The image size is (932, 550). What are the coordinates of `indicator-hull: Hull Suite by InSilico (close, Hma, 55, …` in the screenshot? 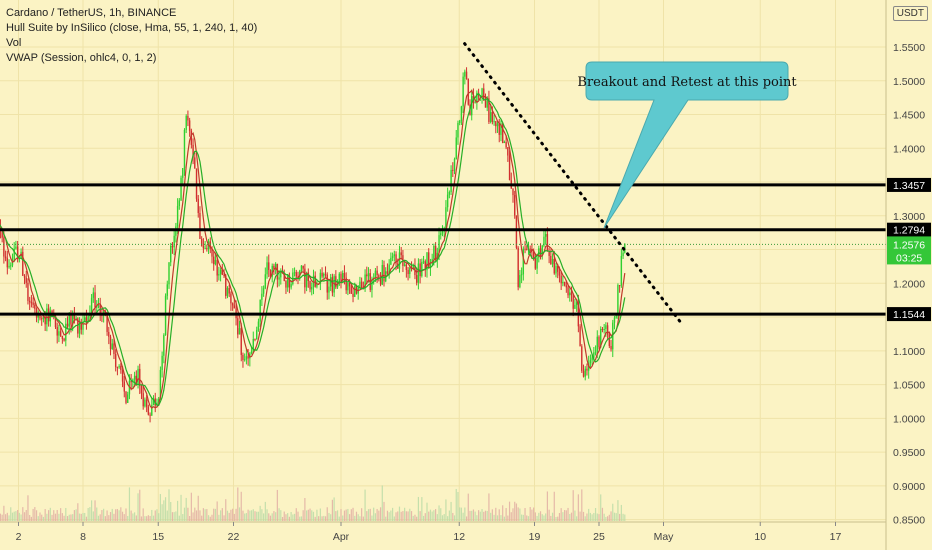 It's located at (132, 28).